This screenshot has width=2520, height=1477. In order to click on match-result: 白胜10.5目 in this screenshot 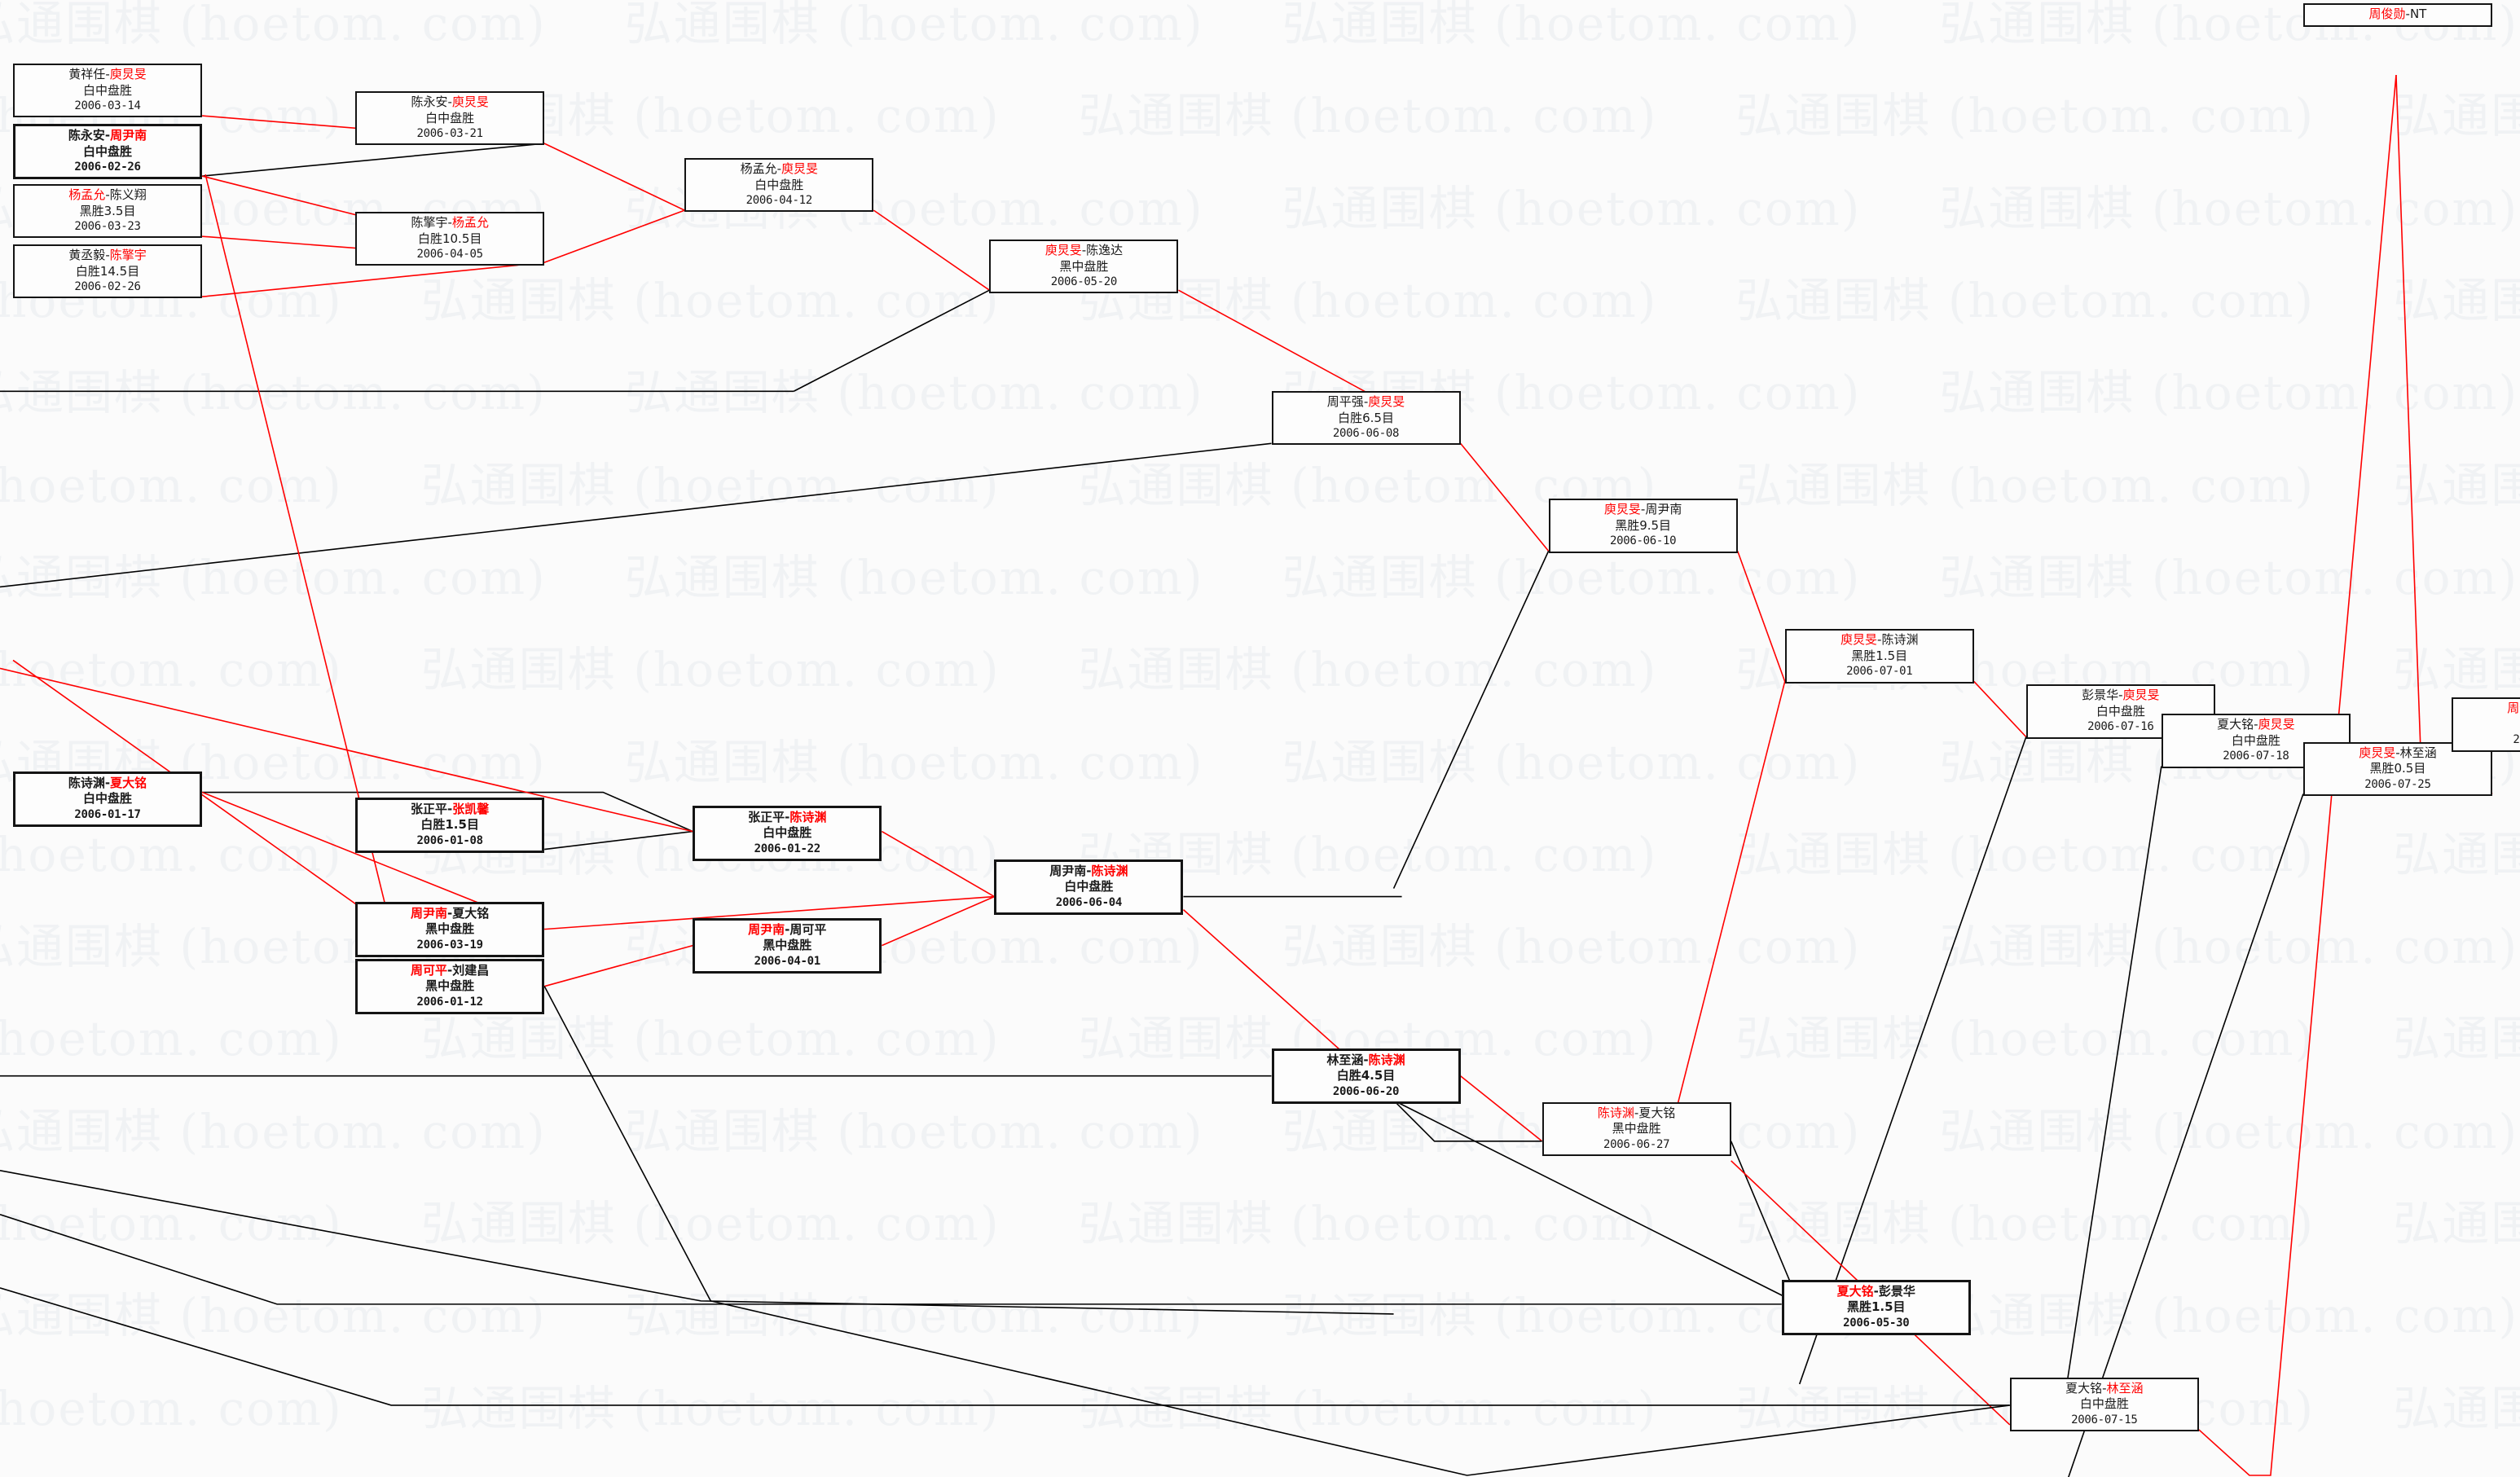, I will do `click(450, 238)`.